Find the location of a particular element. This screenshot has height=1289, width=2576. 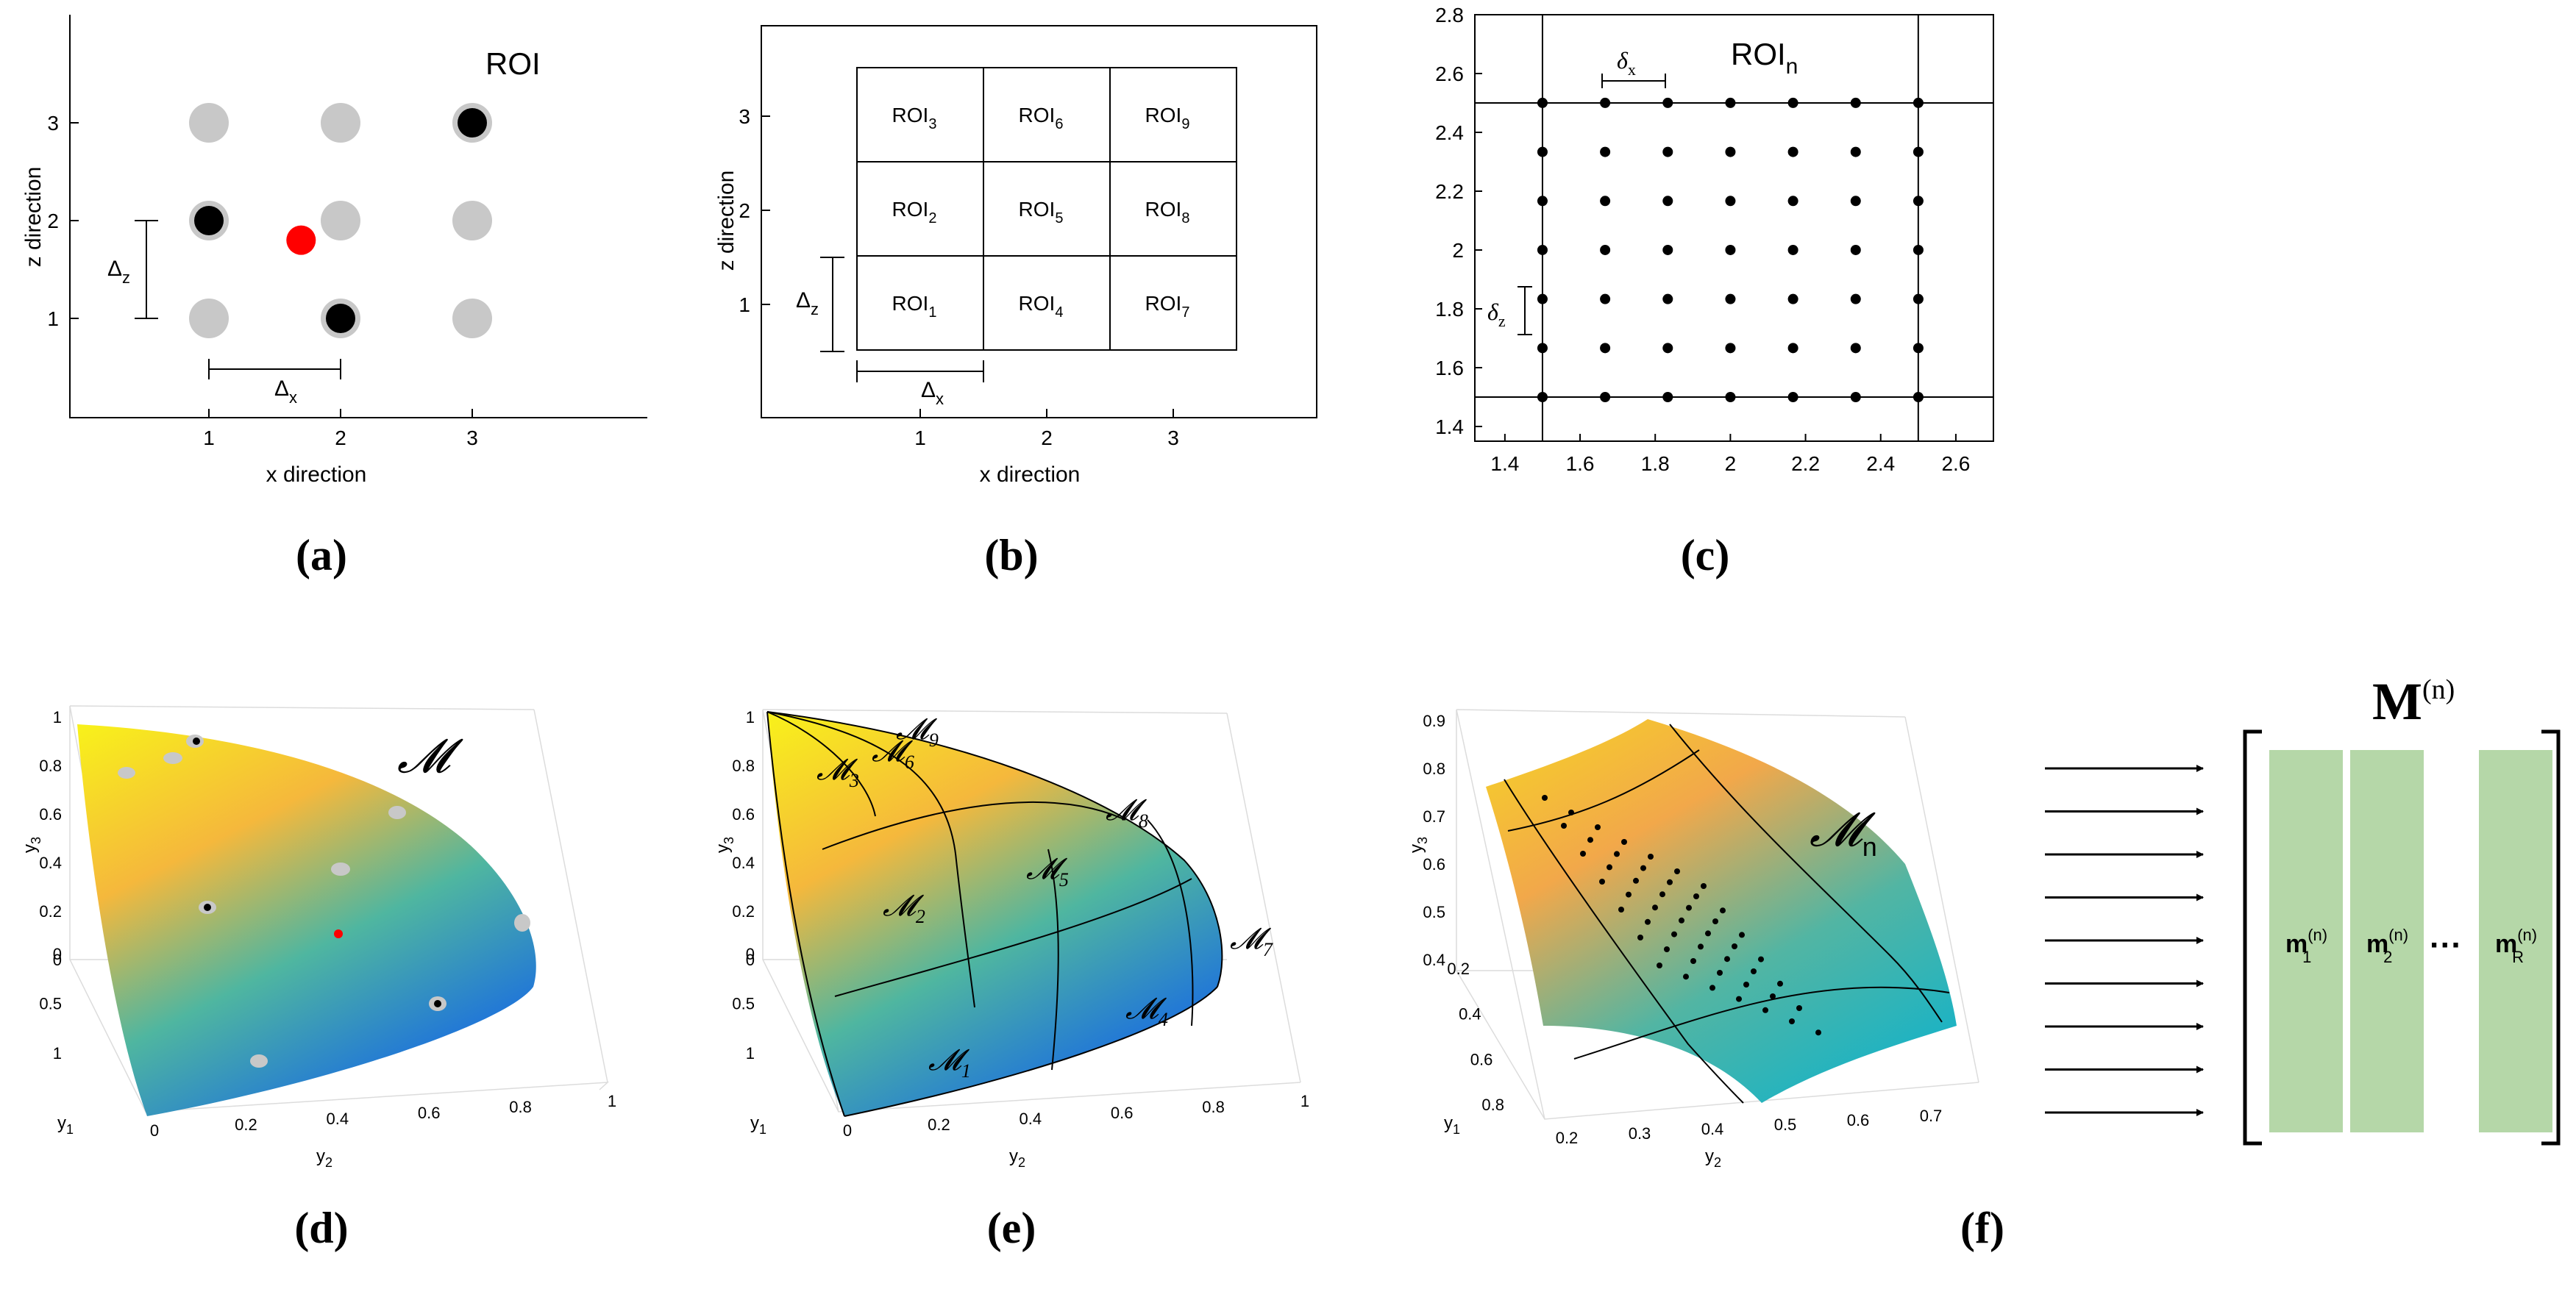

y3-tick-label: 1 is located at coordinates (750, 717).